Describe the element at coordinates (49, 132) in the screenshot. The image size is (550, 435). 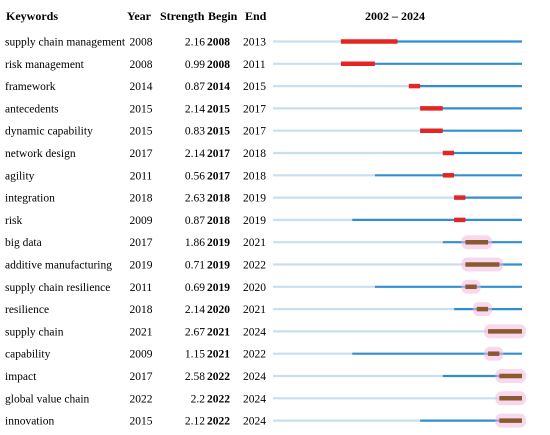
I see `keyword-label: dynamic capability` at that location.